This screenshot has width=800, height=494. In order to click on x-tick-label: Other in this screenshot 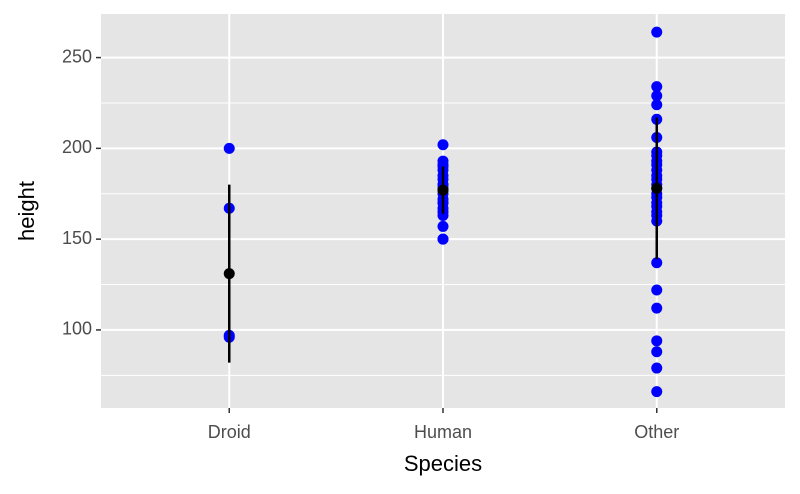, I will do `click(656, 432)`.